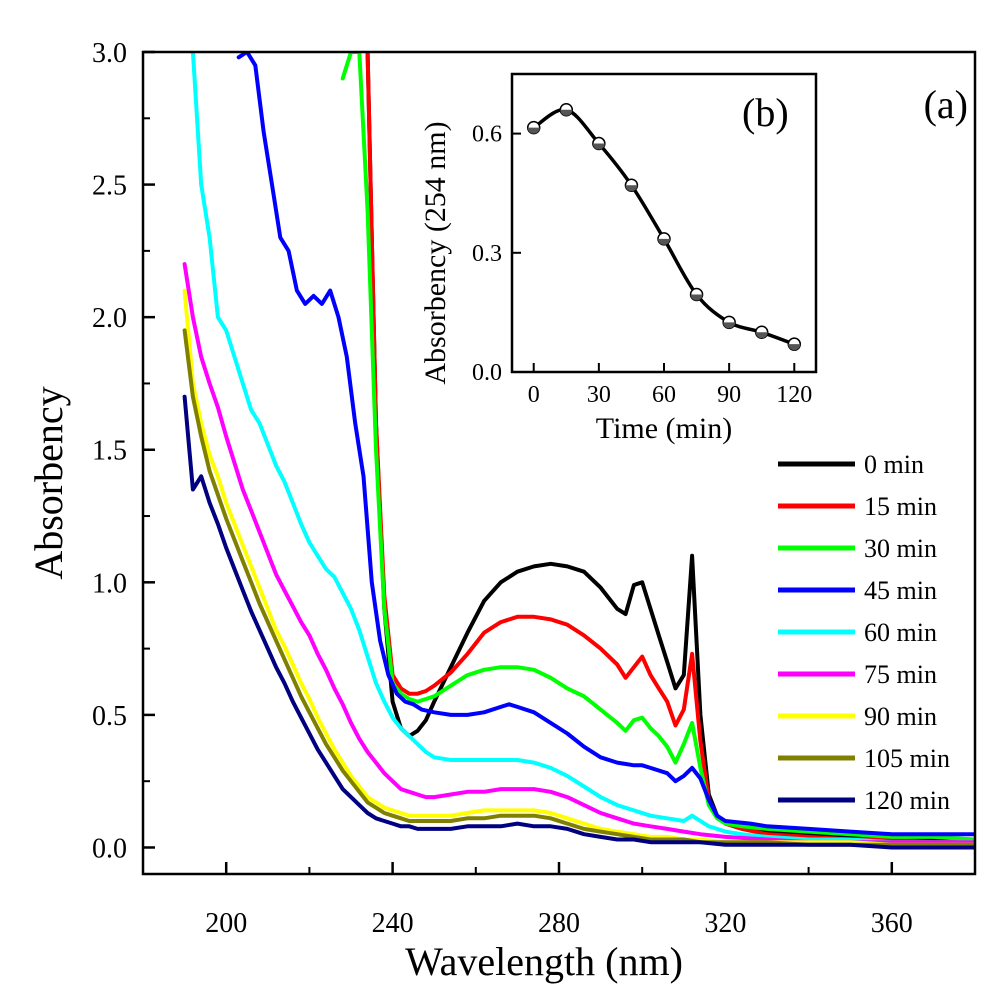 The width and height of the screenshot is (1000, 1000). Describe the element at coordinates (894, 464) in the screenshot. I see `legend-label: 0 min` at that location.